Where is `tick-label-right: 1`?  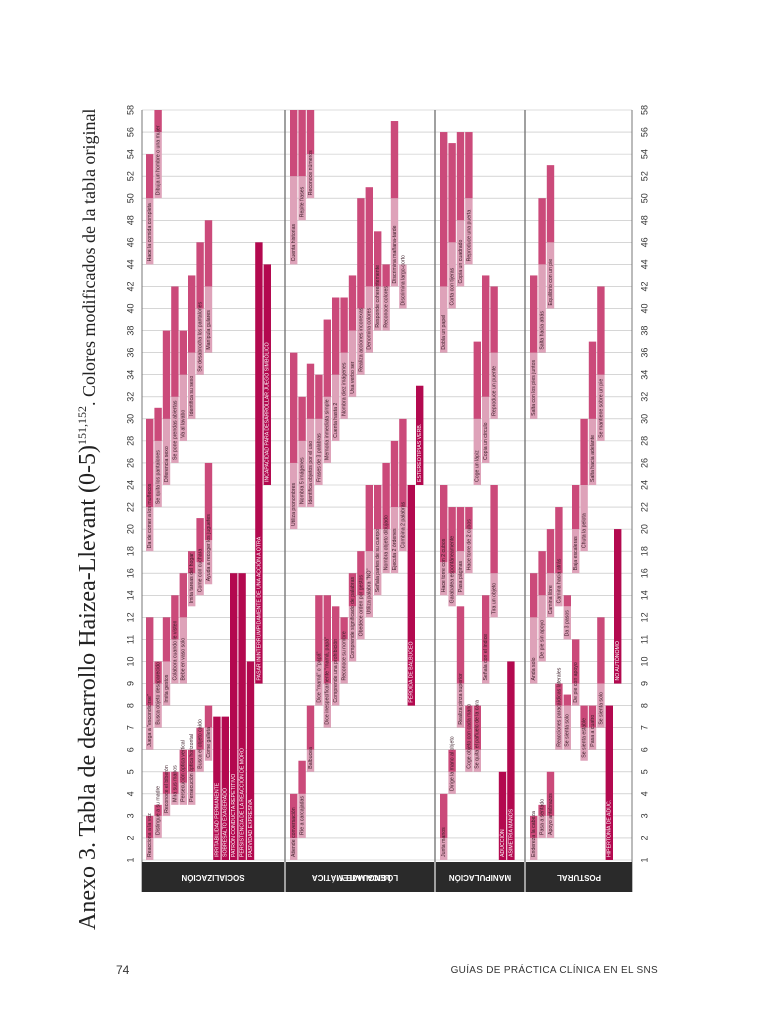 tick-label-right: 1 is located at coordinates (644, 859).